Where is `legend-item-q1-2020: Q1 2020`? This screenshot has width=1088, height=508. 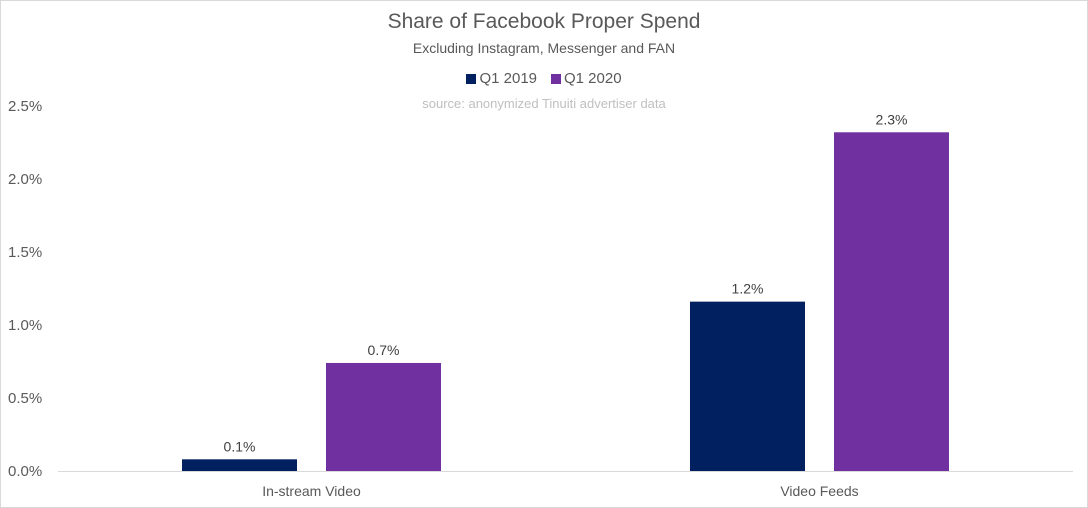 legend-item-q1-2020: Q1 2020 is located at coordinates (586, 78).